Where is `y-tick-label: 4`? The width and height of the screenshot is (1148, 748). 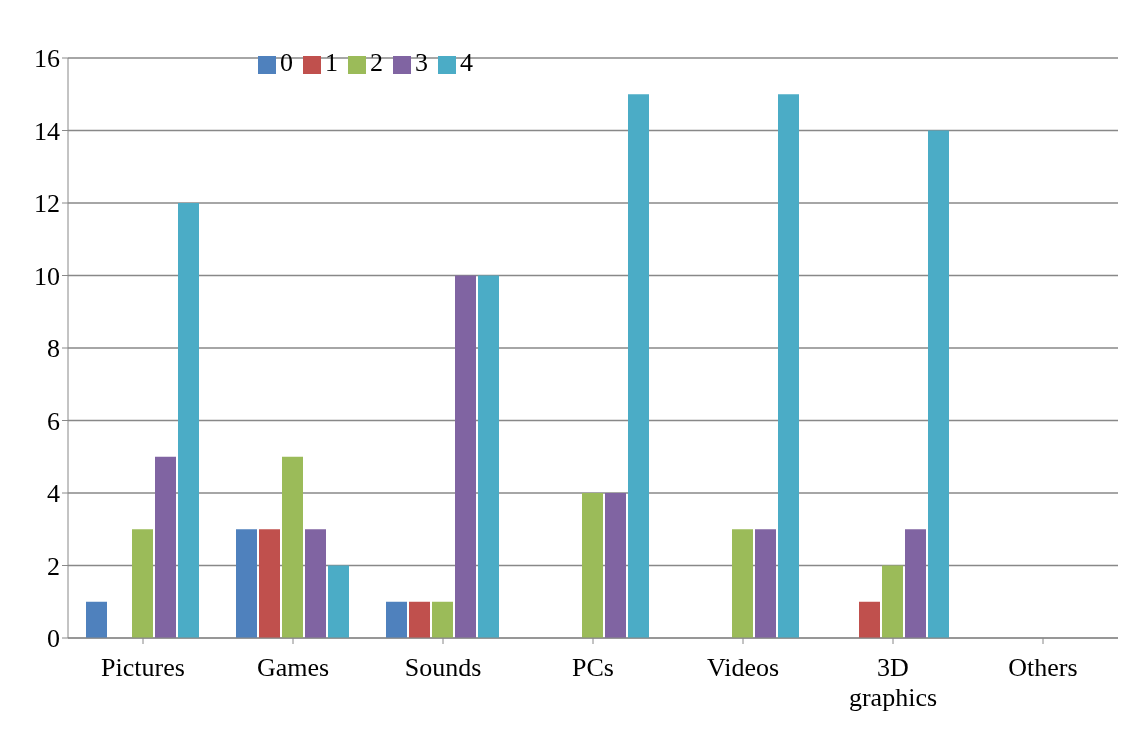
y-tick-label: 4 is located at coordinates (53, 494).